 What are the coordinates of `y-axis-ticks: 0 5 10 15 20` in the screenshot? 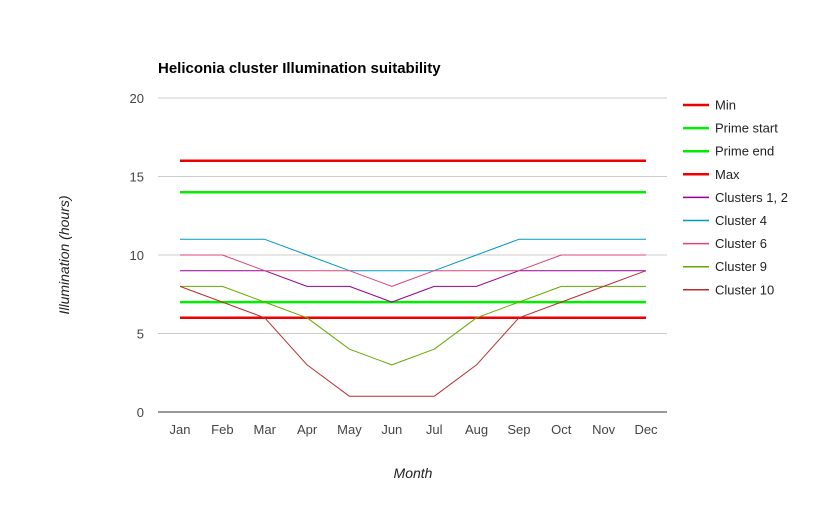 It's located at (137, 255).